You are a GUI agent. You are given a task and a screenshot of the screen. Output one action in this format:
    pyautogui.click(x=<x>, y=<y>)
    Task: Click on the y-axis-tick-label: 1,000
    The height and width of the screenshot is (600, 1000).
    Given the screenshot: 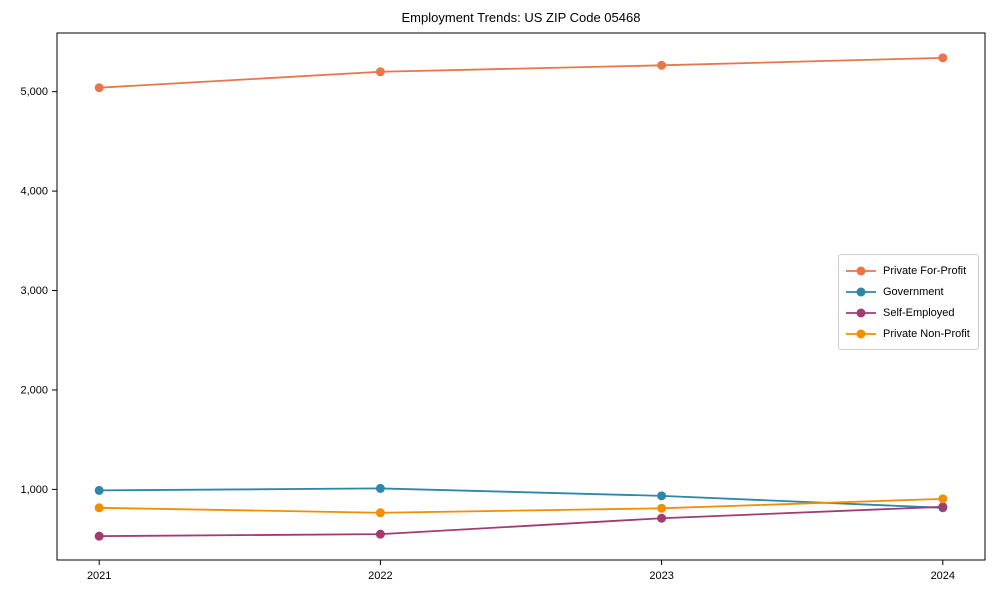 What is the action you would take?
    pyautogui.click(x=34, y=490)
    